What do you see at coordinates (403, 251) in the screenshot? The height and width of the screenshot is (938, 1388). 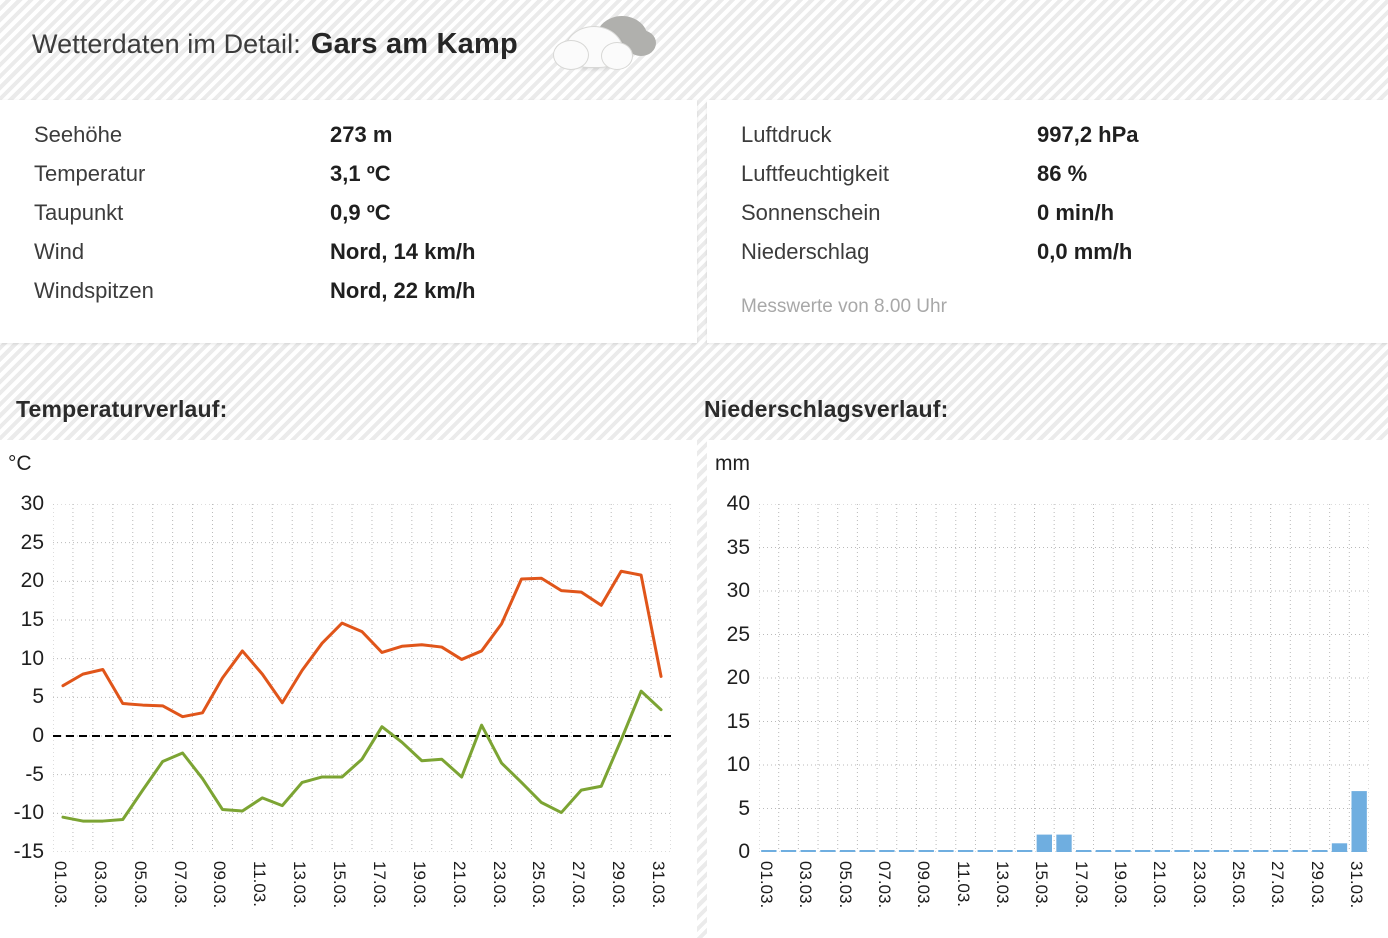 I see `measurement-value: Nord, 14 km/h` at bounding box center [403, 251].